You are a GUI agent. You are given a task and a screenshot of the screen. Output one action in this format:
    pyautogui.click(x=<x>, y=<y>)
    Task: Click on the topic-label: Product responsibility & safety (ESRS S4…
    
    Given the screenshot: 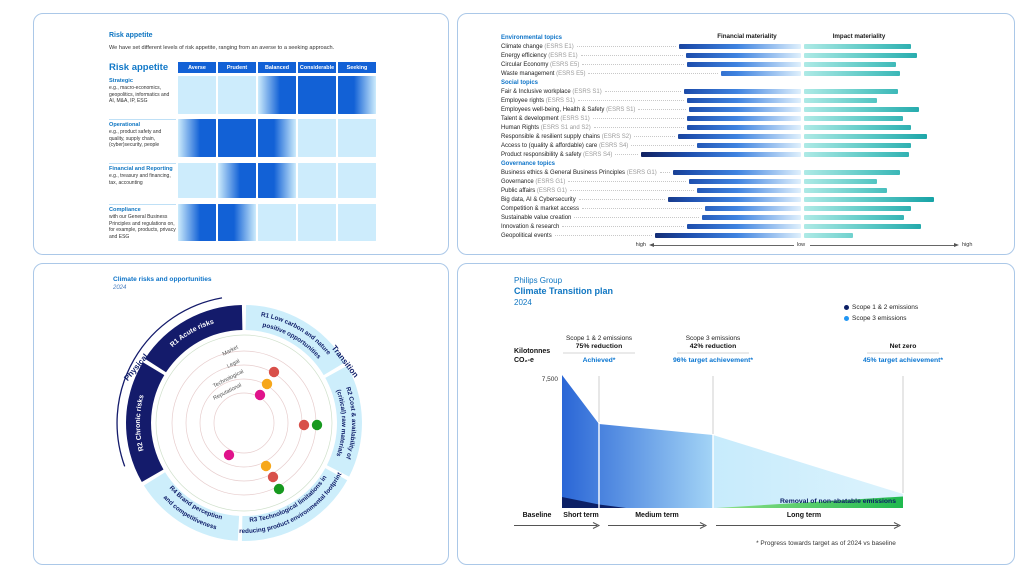 What is the action you would take?
    pyautogui.click(x=557, y=154)
    